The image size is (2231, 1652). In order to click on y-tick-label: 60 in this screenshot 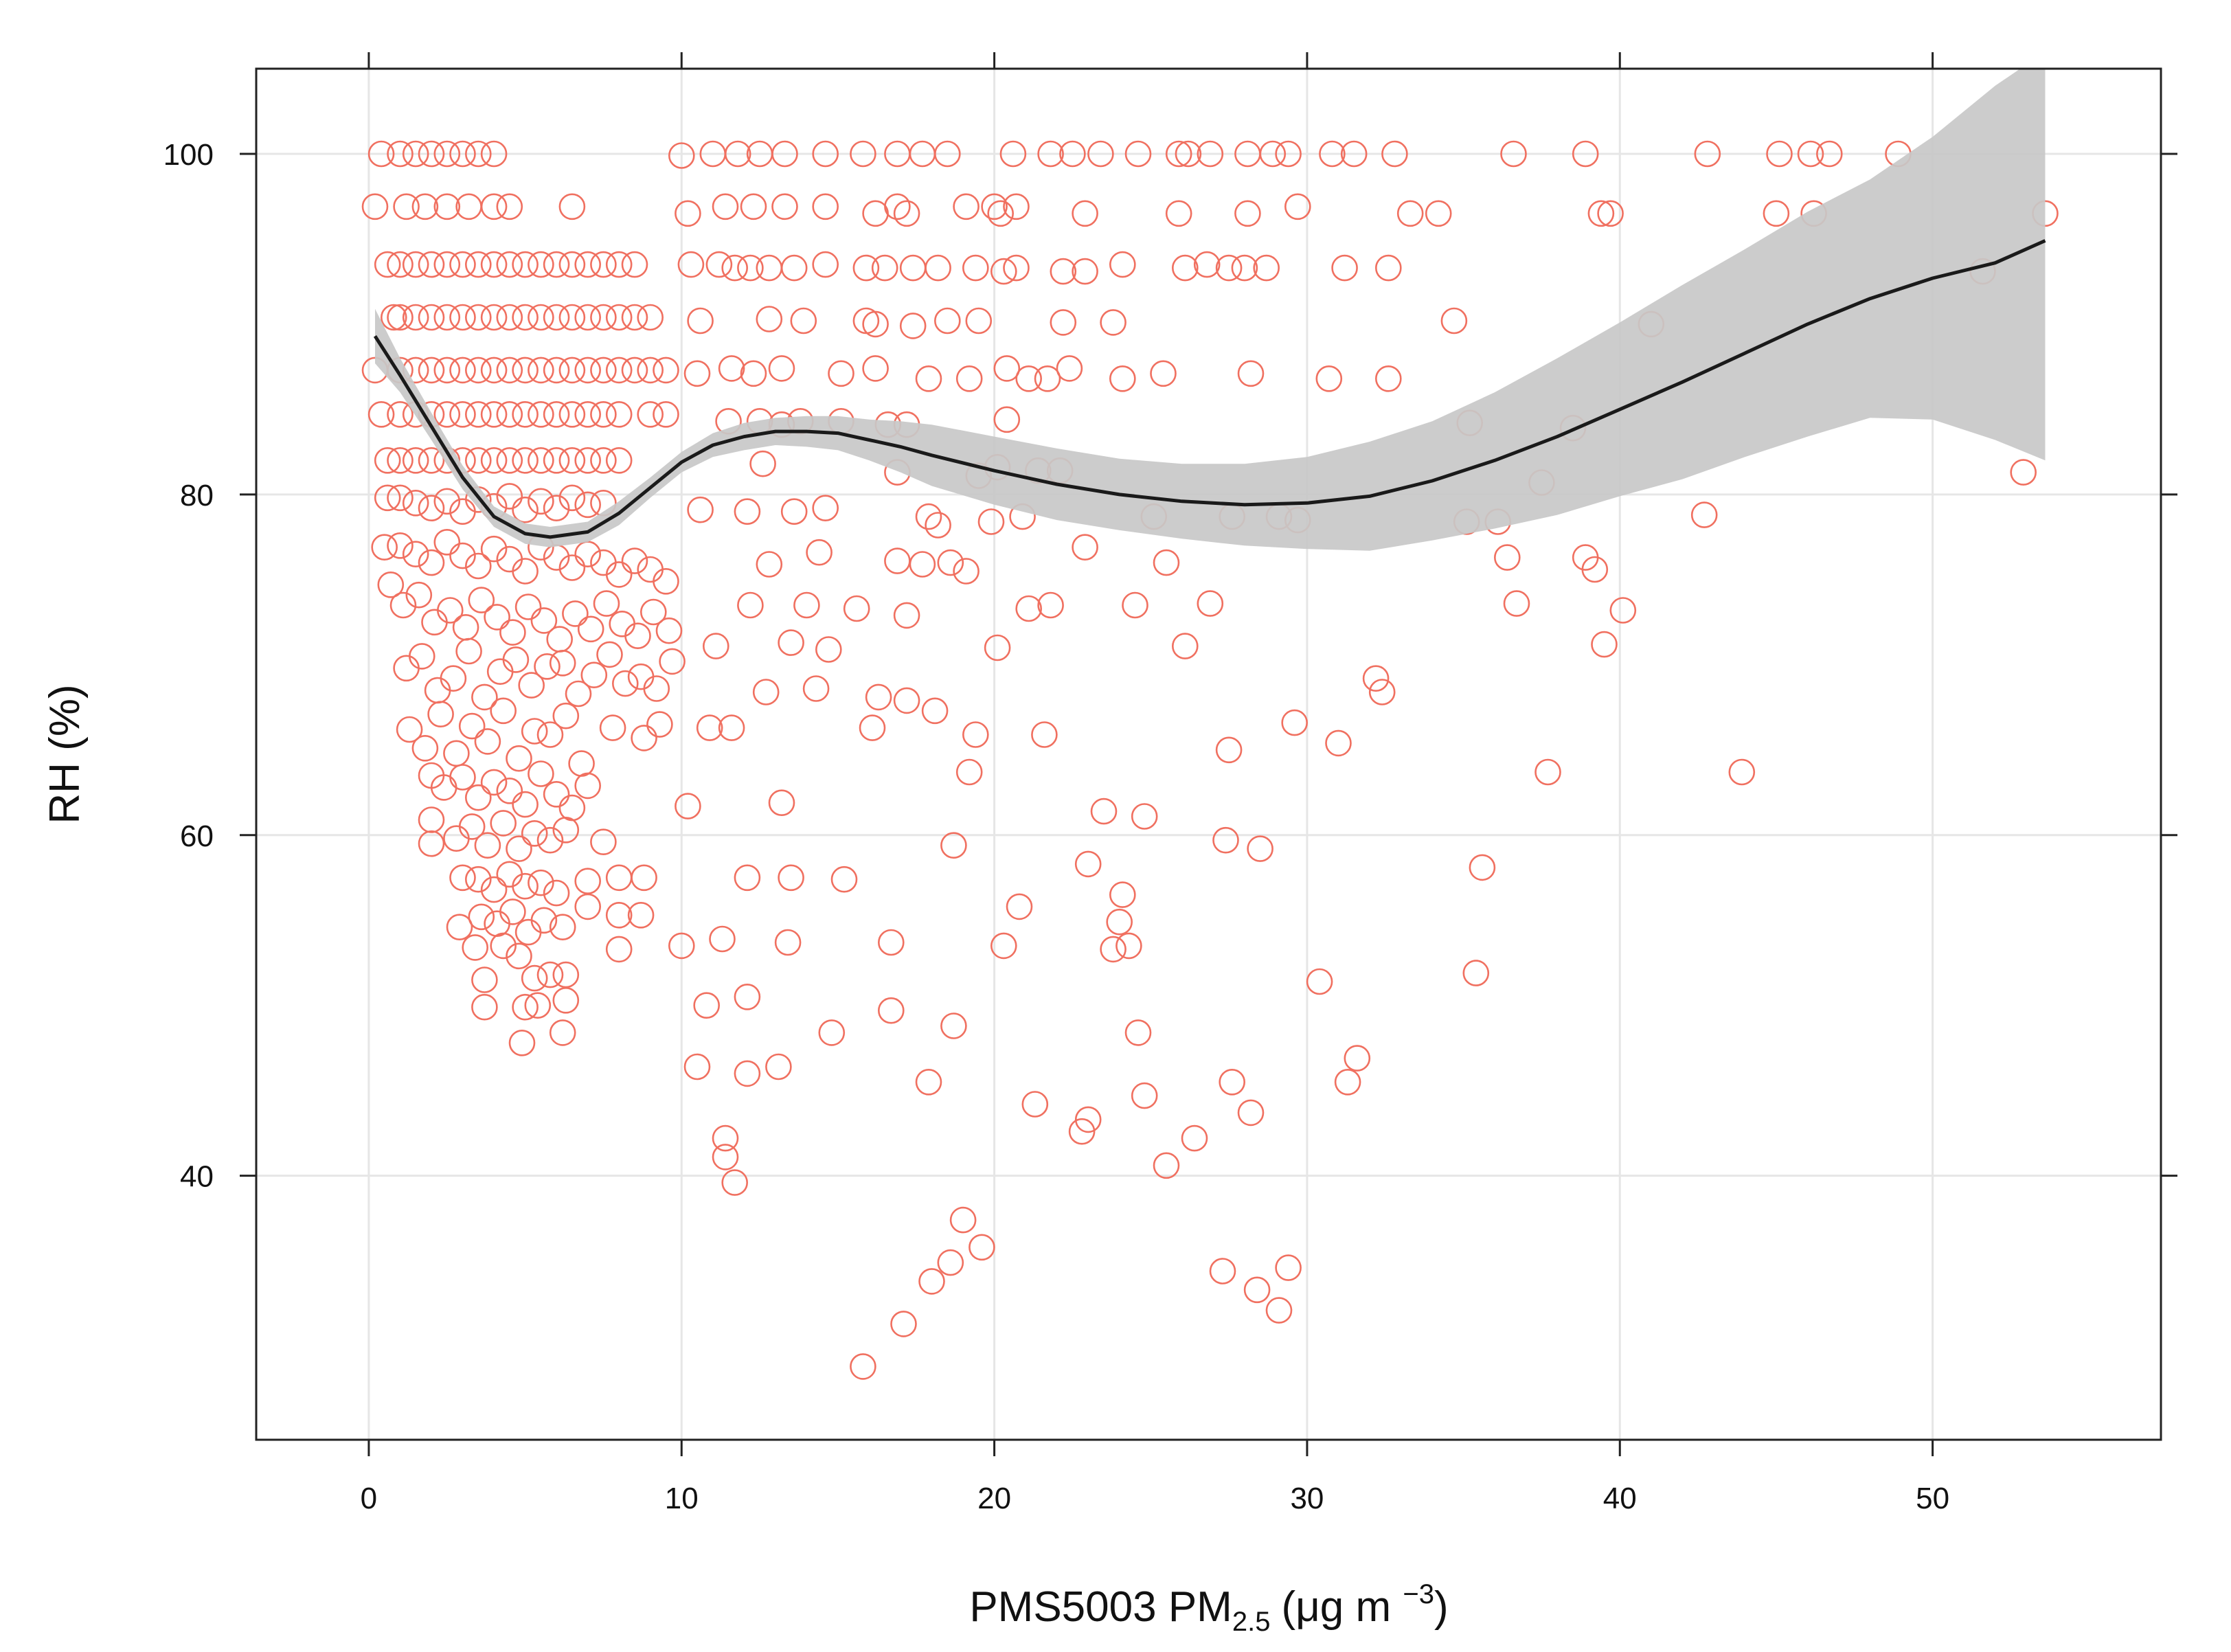, I will do `click(197, 836)`.